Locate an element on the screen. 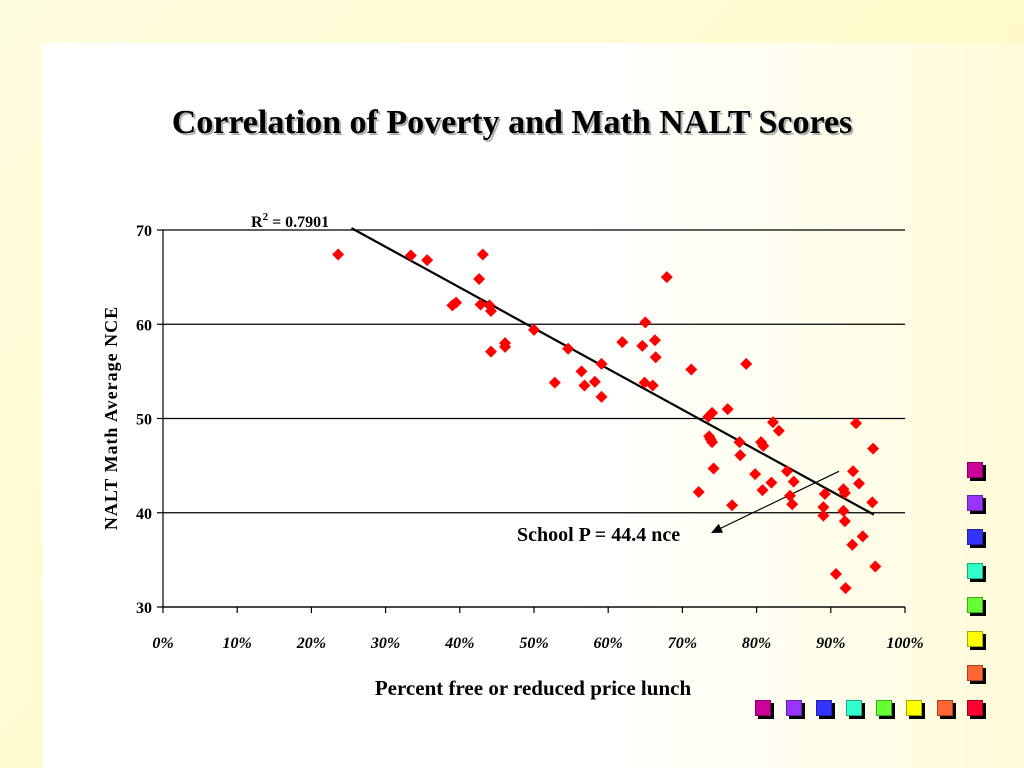  r-squared-superscript: 2 is located at coordinates (266, 217).